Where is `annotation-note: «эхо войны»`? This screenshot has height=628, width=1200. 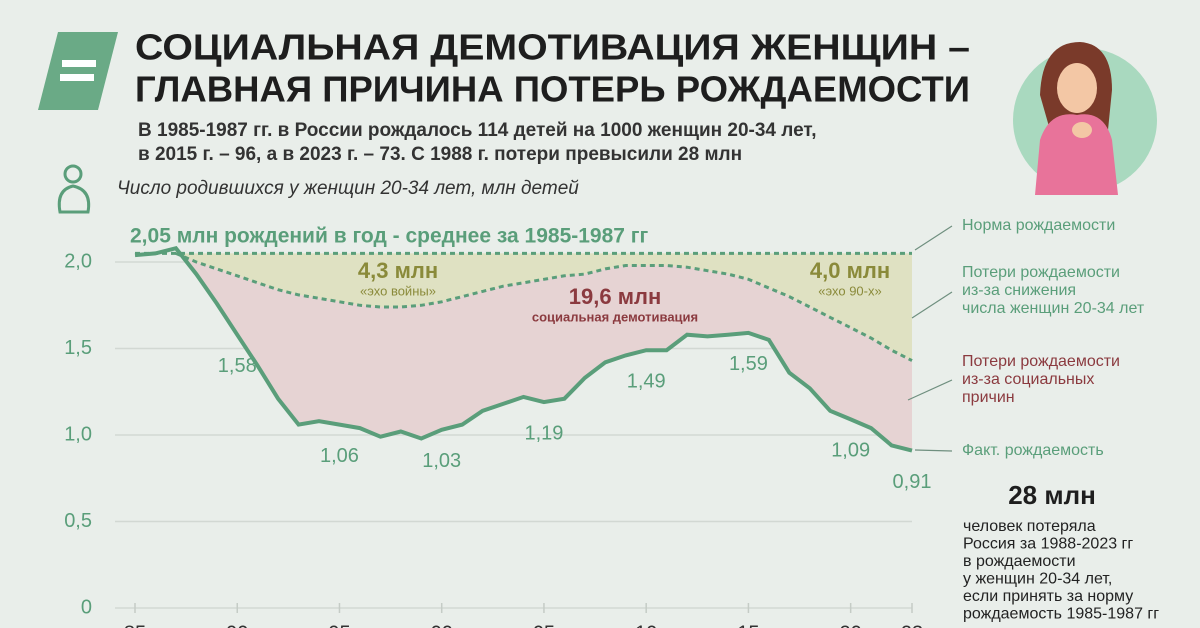 annotation-note: «эхо войны» is located at coordinates (398, 290).